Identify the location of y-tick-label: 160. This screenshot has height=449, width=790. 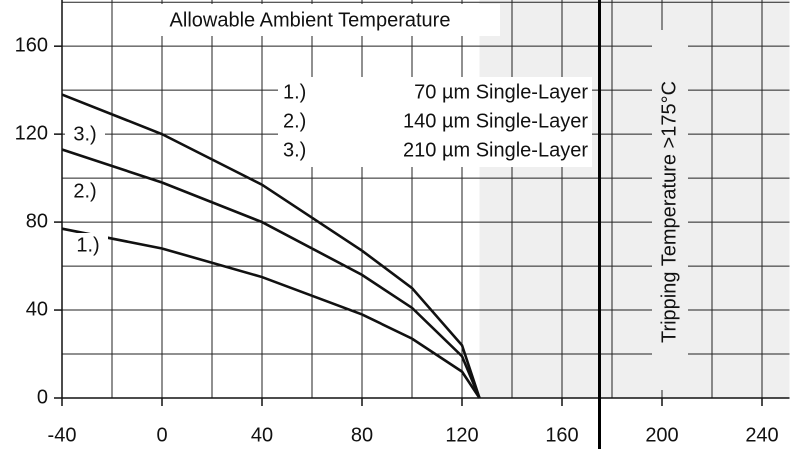
(31, 45).